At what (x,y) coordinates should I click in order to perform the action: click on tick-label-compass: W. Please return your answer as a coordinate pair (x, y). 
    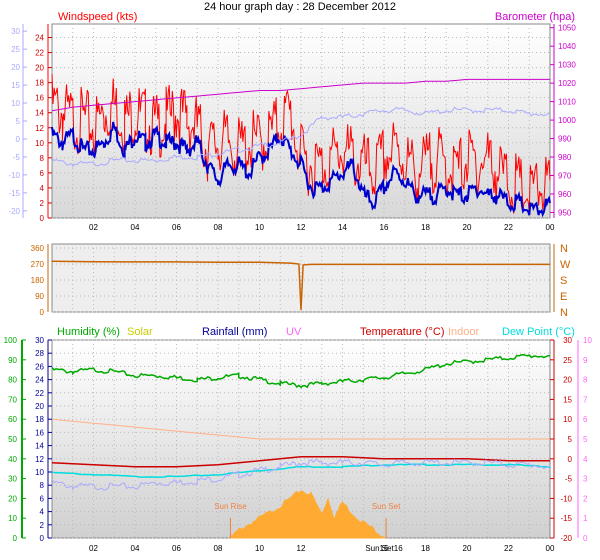
    Looking at the image, I should click on (565, 265).